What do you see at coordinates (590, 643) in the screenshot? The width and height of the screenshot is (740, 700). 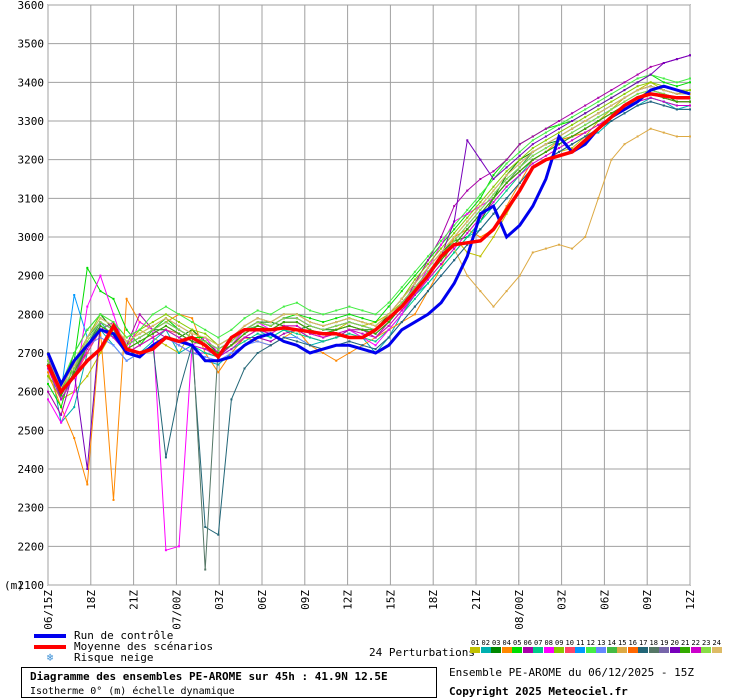 I see `member-key-number: 12` at bounding box center [590, 643].